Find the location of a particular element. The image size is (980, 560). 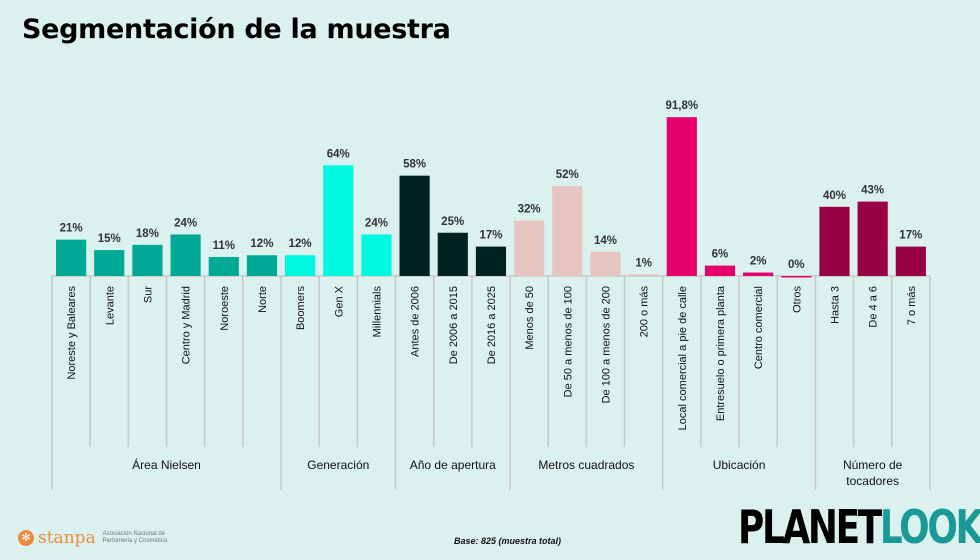

tick-label: Centro comercial is located at coordinates (759, 327).